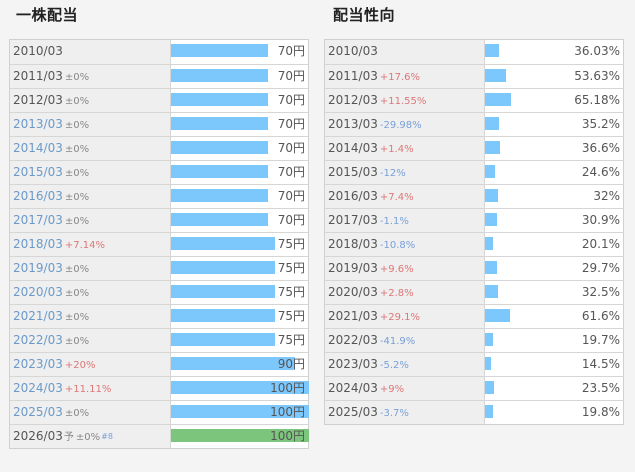 The height and width of the screenshot is (472, 635). What do you see at coordinates (38, 196) in the screenshot?
I see `fiscal-year: 2016/03` at bounding box center [38, 196].